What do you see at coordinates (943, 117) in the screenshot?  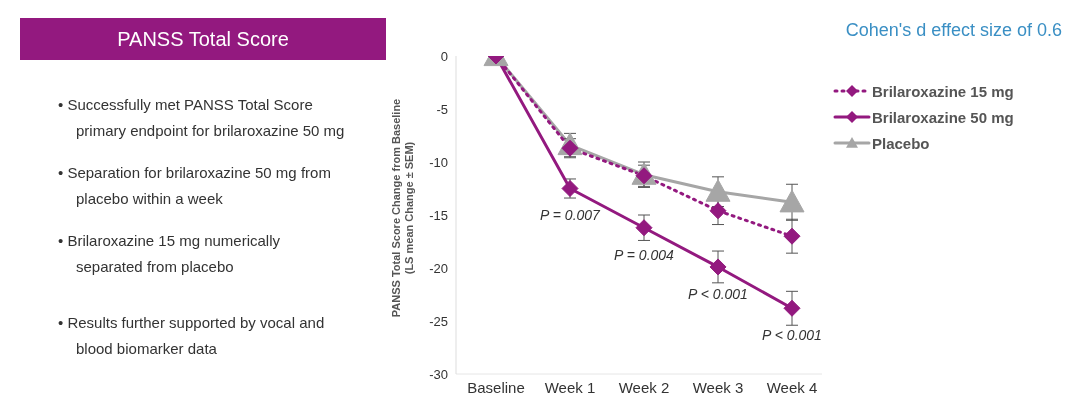 I see `legend-label: Brilaroxazine 50 mg` at bounding box center [943, 117].